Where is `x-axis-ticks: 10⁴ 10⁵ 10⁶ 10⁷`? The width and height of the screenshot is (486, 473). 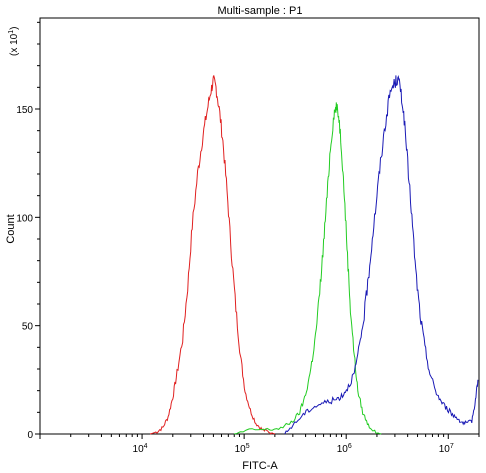
x-axis-ticks: 10⁴ 10⁵ 10⁶ 10⁷ is located at coordinates (259, 444).